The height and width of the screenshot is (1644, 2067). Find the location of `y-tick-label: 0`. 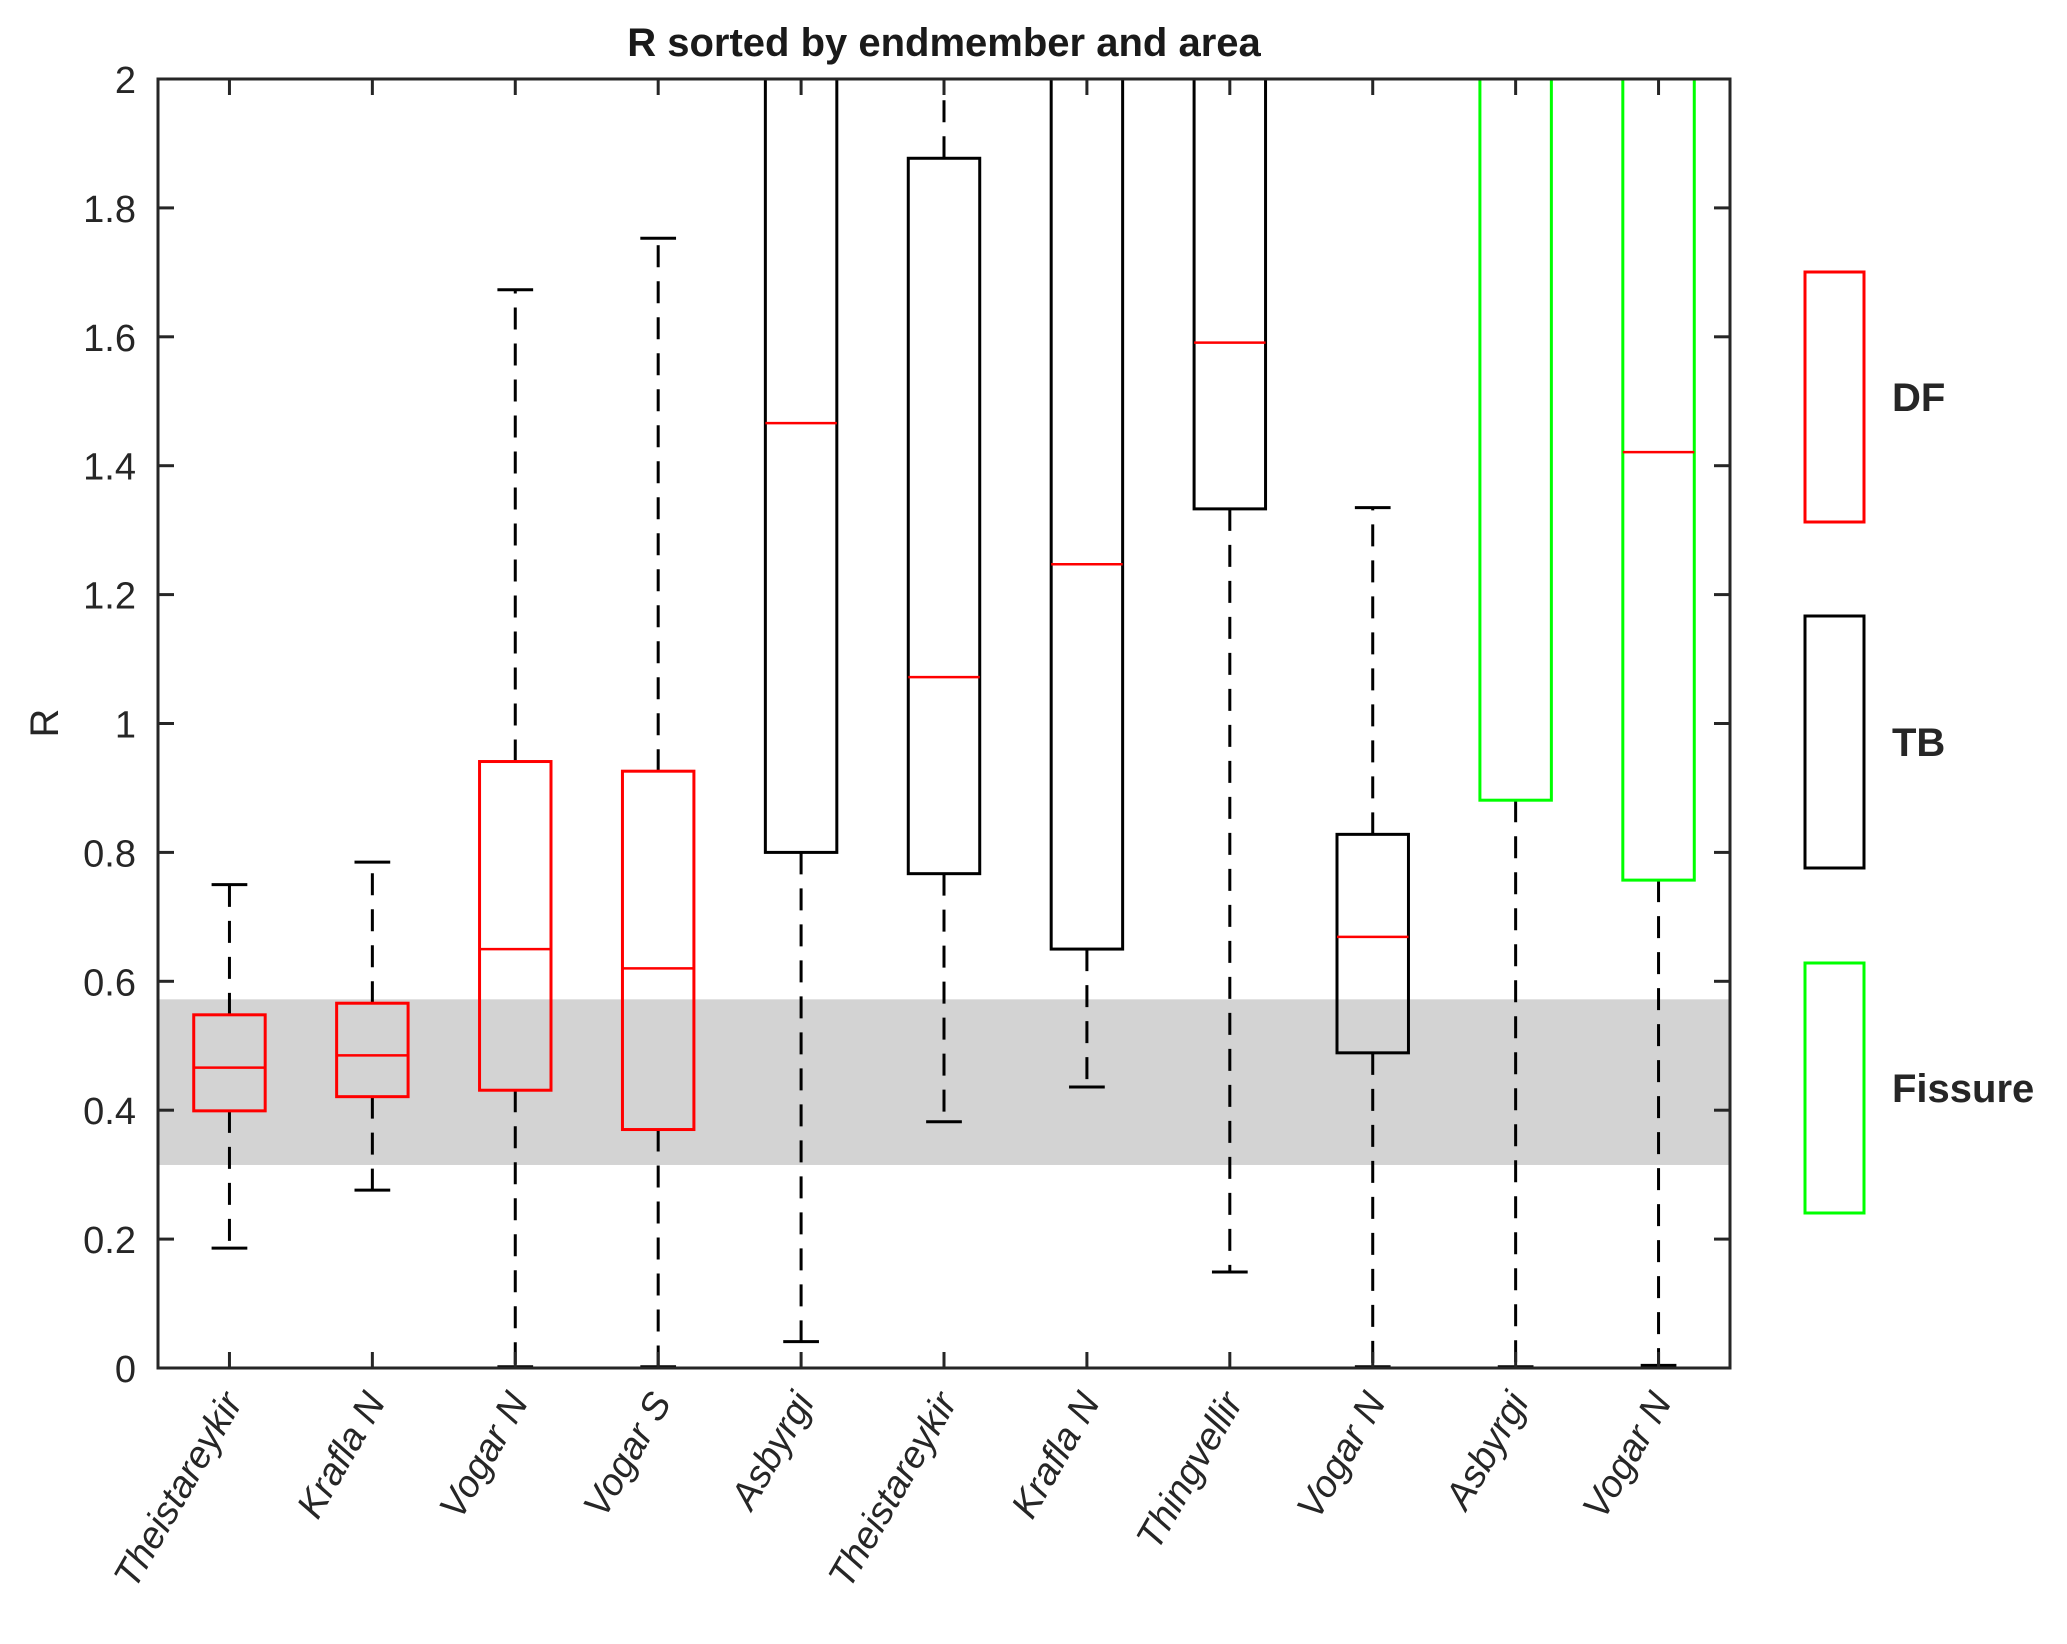

y-tick-label: 0 is located at coordinates (125, 1370).